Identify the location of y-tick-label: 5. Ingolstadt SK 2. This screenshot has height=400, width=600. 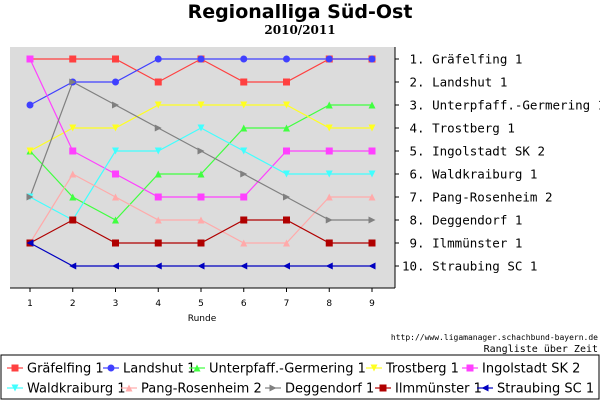
(473, 151).